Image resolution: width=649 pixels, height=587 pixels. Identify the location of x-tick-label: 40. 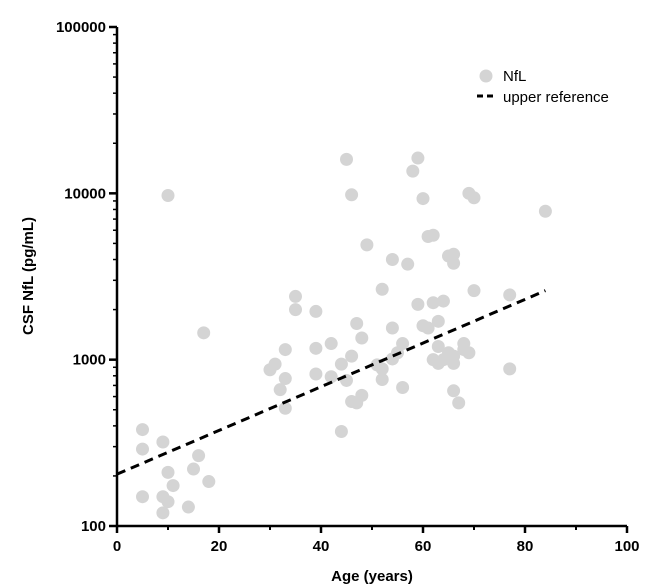
(321, 546).